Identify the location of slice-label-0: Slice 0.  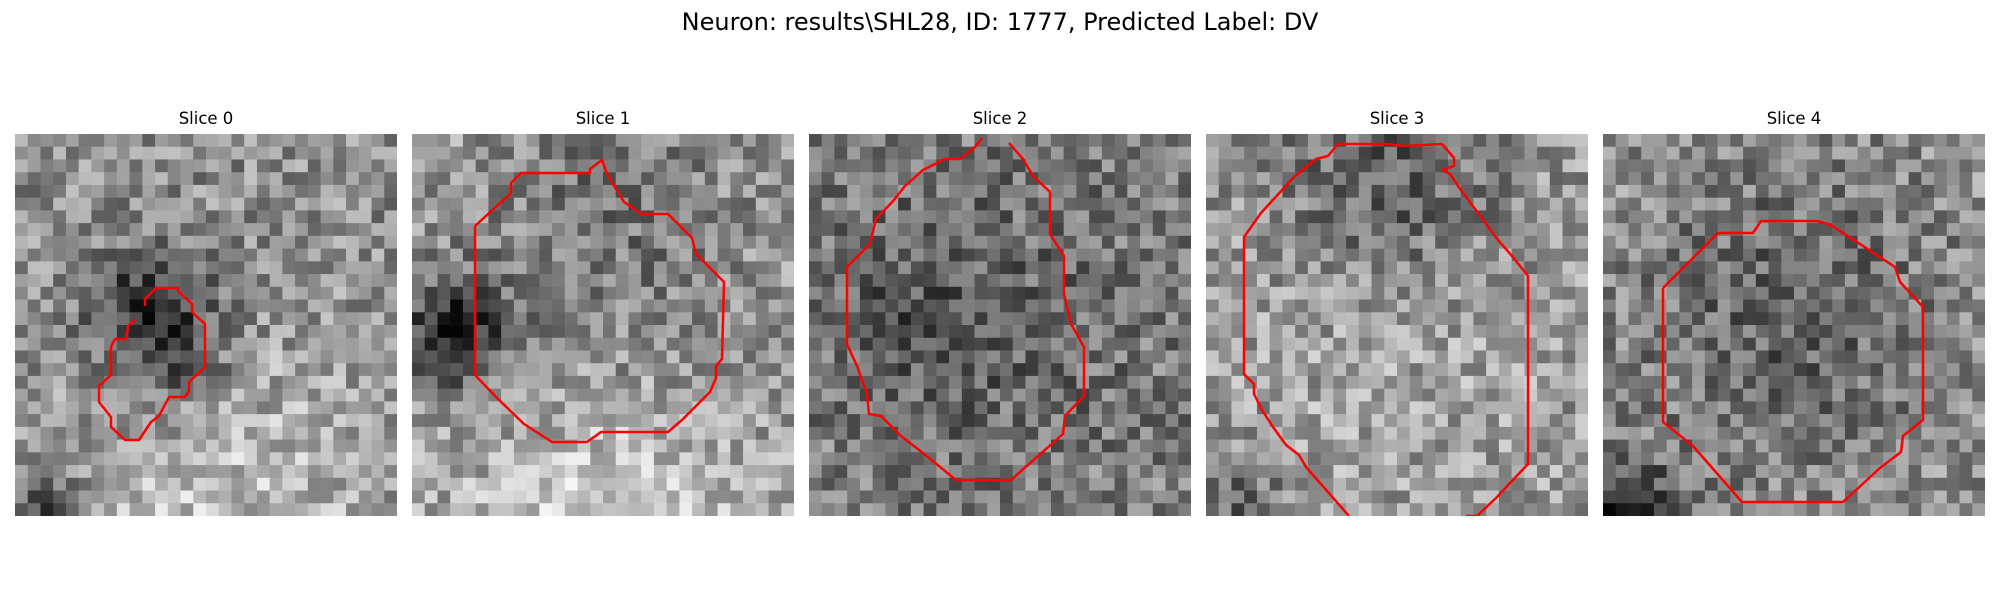
(206, 118).